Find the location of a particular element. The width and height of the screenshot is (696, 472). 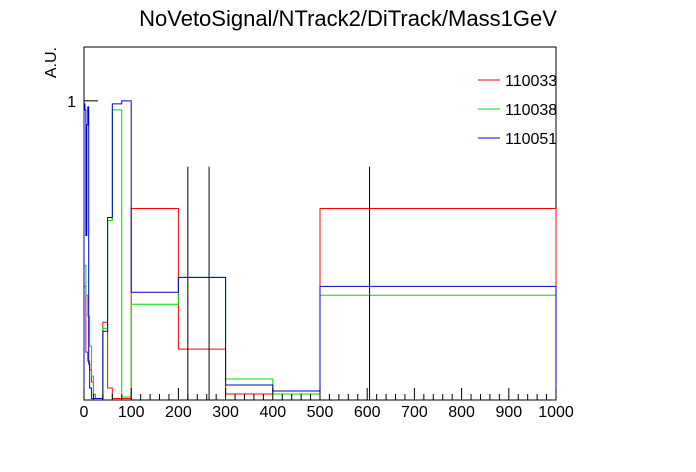

x-tick-label: 600 is located at coordinates (367, 412).